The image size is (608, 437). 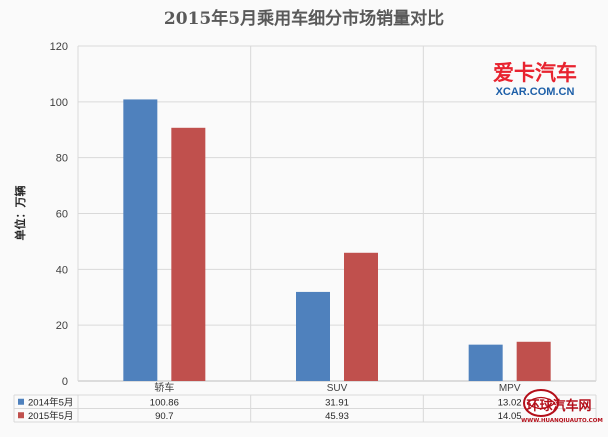 What do you see at coordinates (510, 388) in the screenshot?
I see `x-tick-label: MPV` at bounding box center [510, 388].